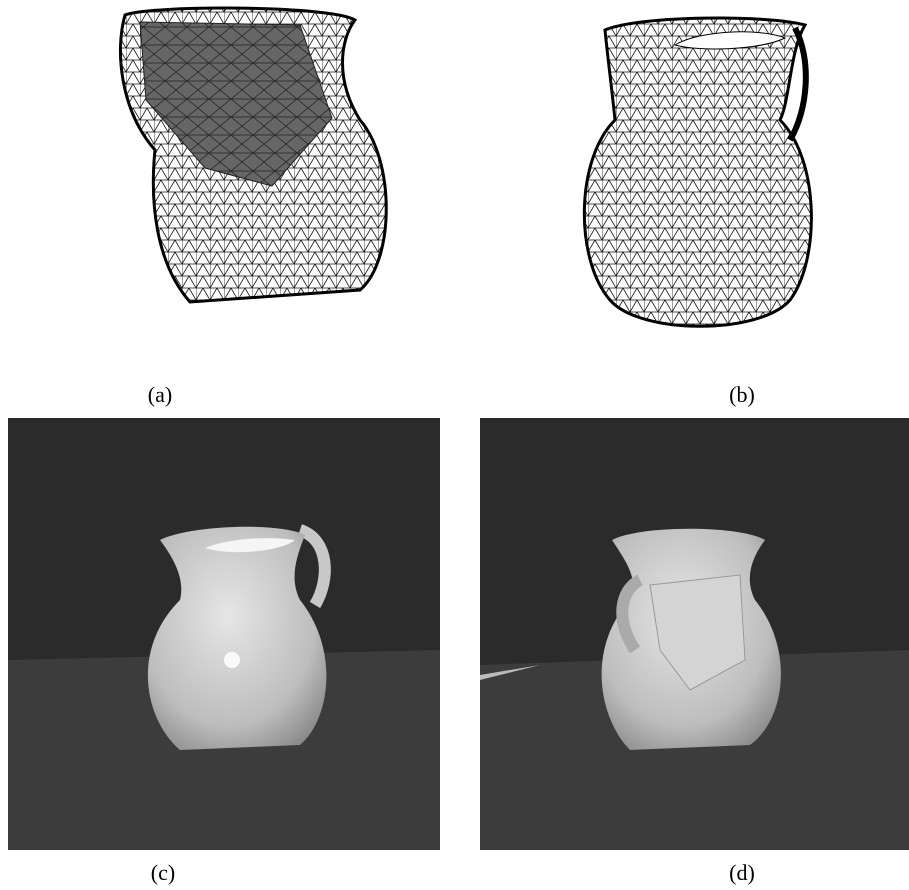 The image size is (909, 890). Describe the element at coordinates (160, 394) in the screenshot. I see `panel-label: (a)` at that location.